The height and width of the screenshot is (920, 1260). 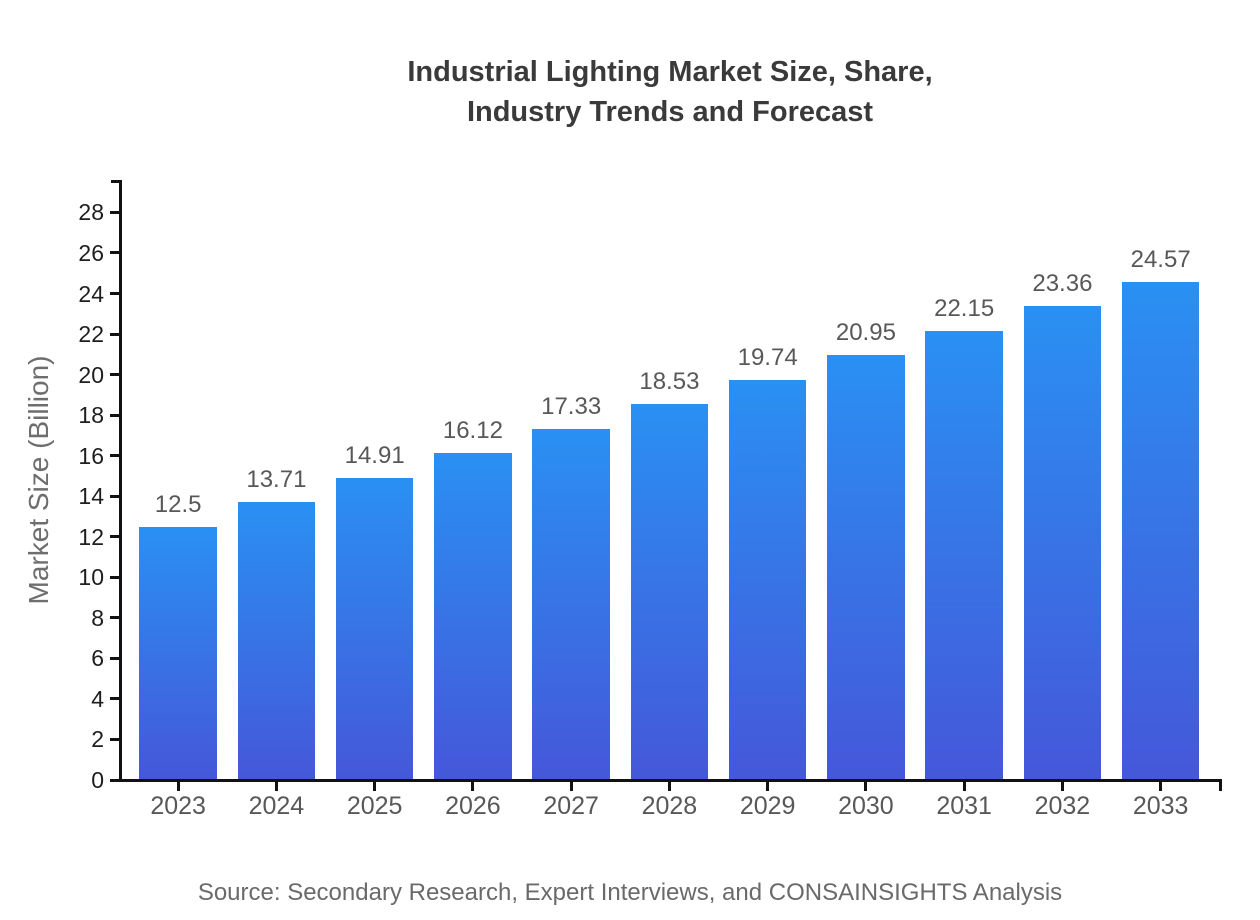 What do you see at coordinates (1220, 784) in the screenshot?
I see `x-axis-outer-tick` at bounding box center [1220, 784].